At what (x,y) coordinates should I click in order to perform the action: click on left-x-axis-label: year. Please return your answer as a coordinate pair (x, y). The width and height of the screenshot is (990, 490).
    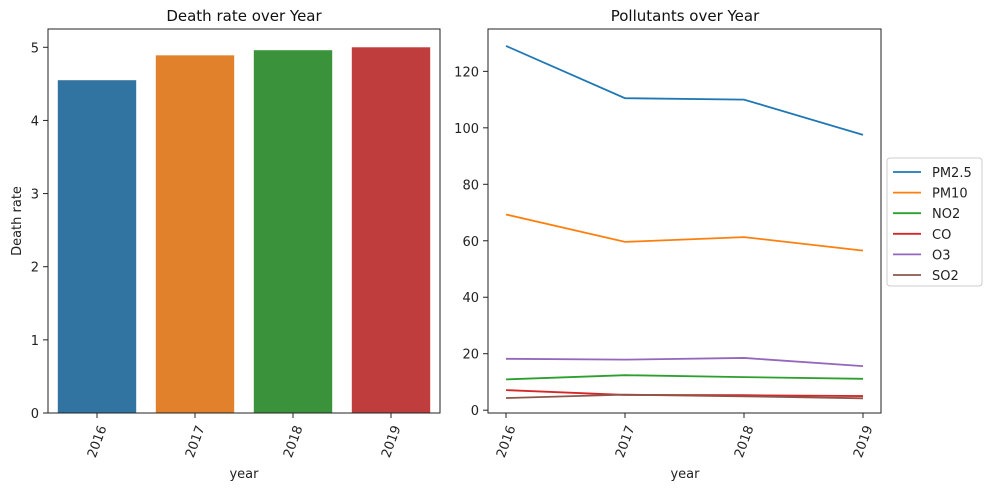
    Looking at the image, I should click on (244, 474).